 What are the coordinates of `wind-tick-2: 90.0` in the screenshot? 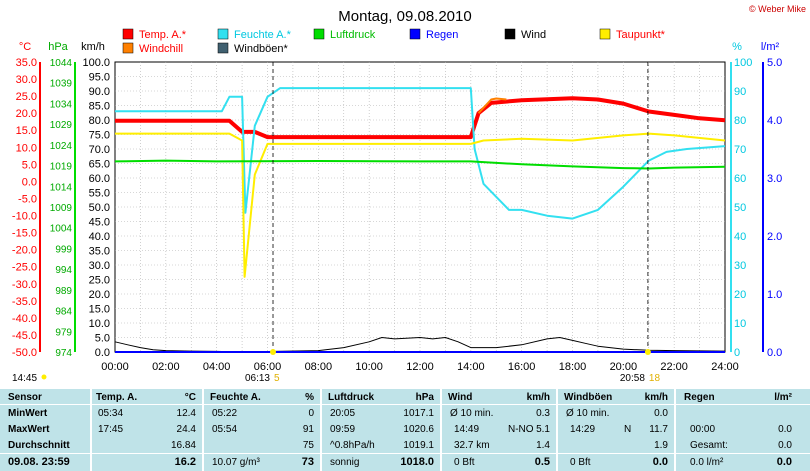 It's located at (99, 92).